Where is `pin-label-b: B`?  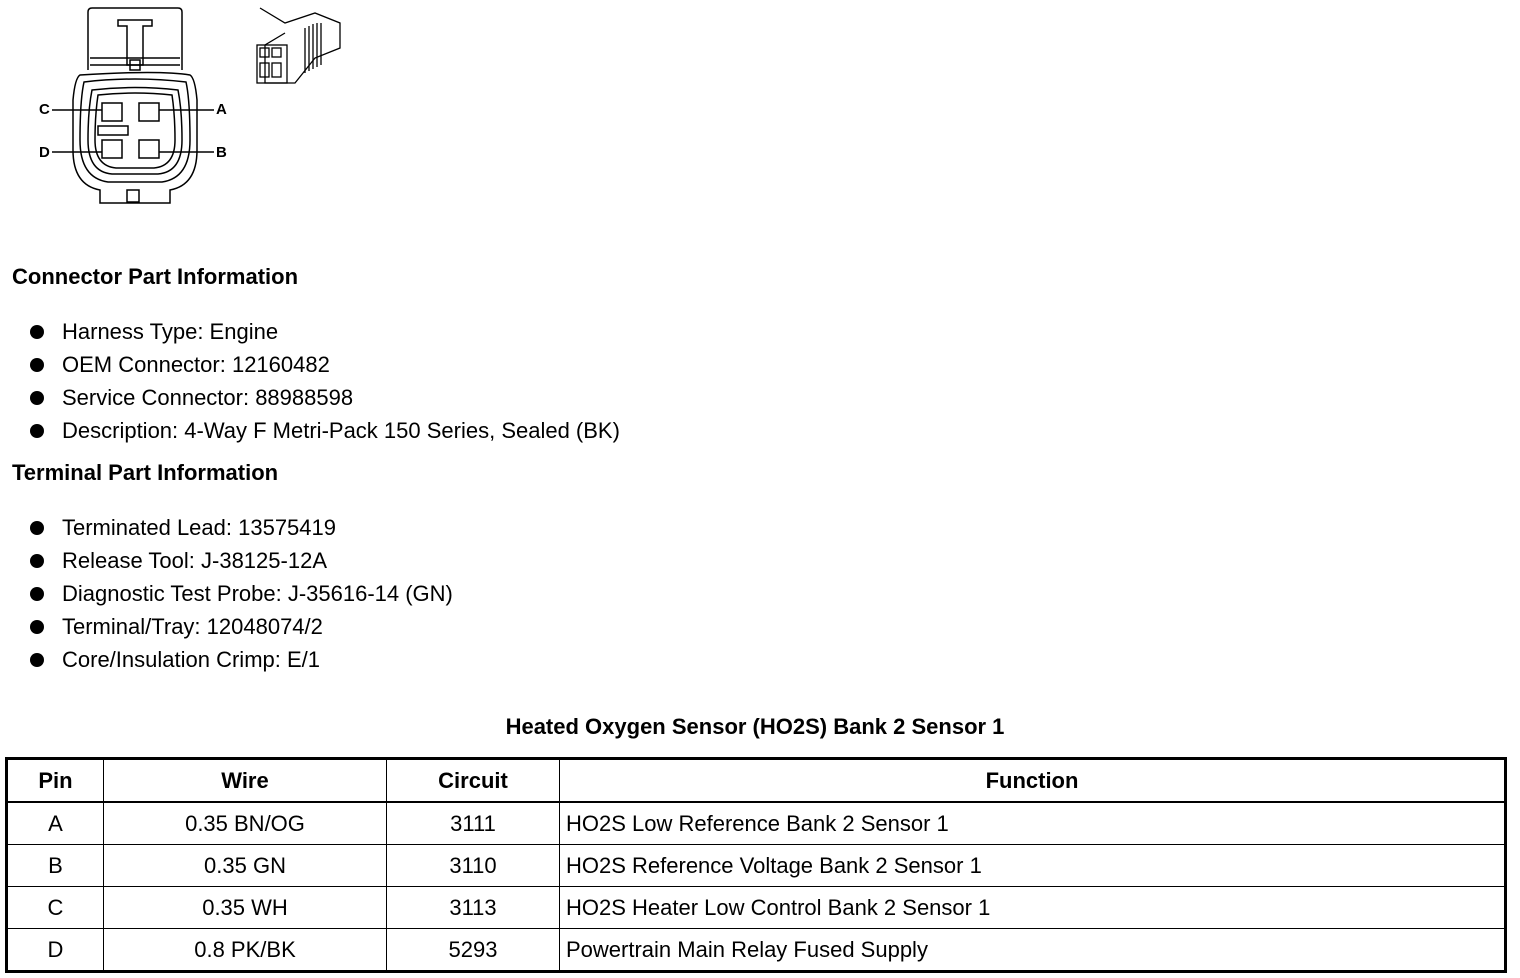
pin-label-b: B is located at coordinates (221, 152).